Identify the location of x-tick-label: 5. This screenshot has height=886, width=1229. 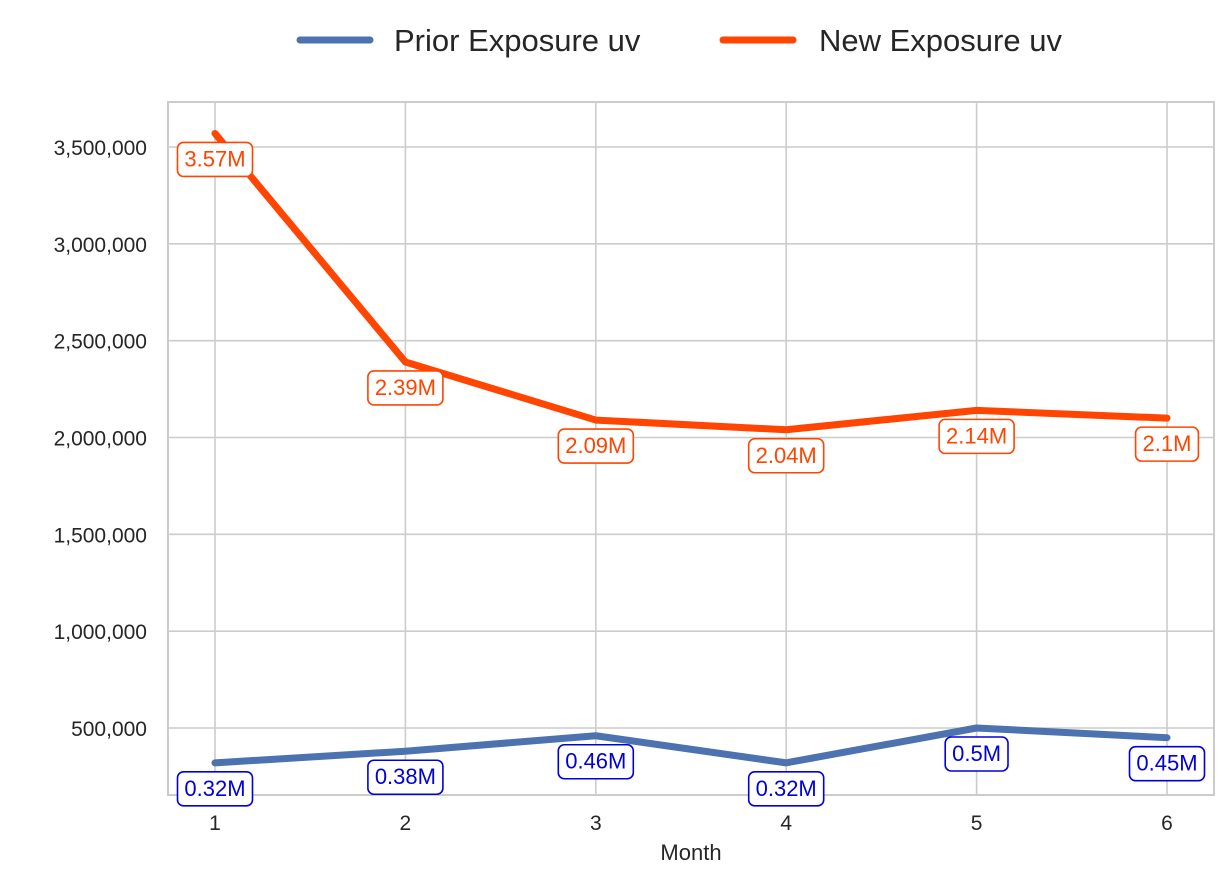
(977, 823).